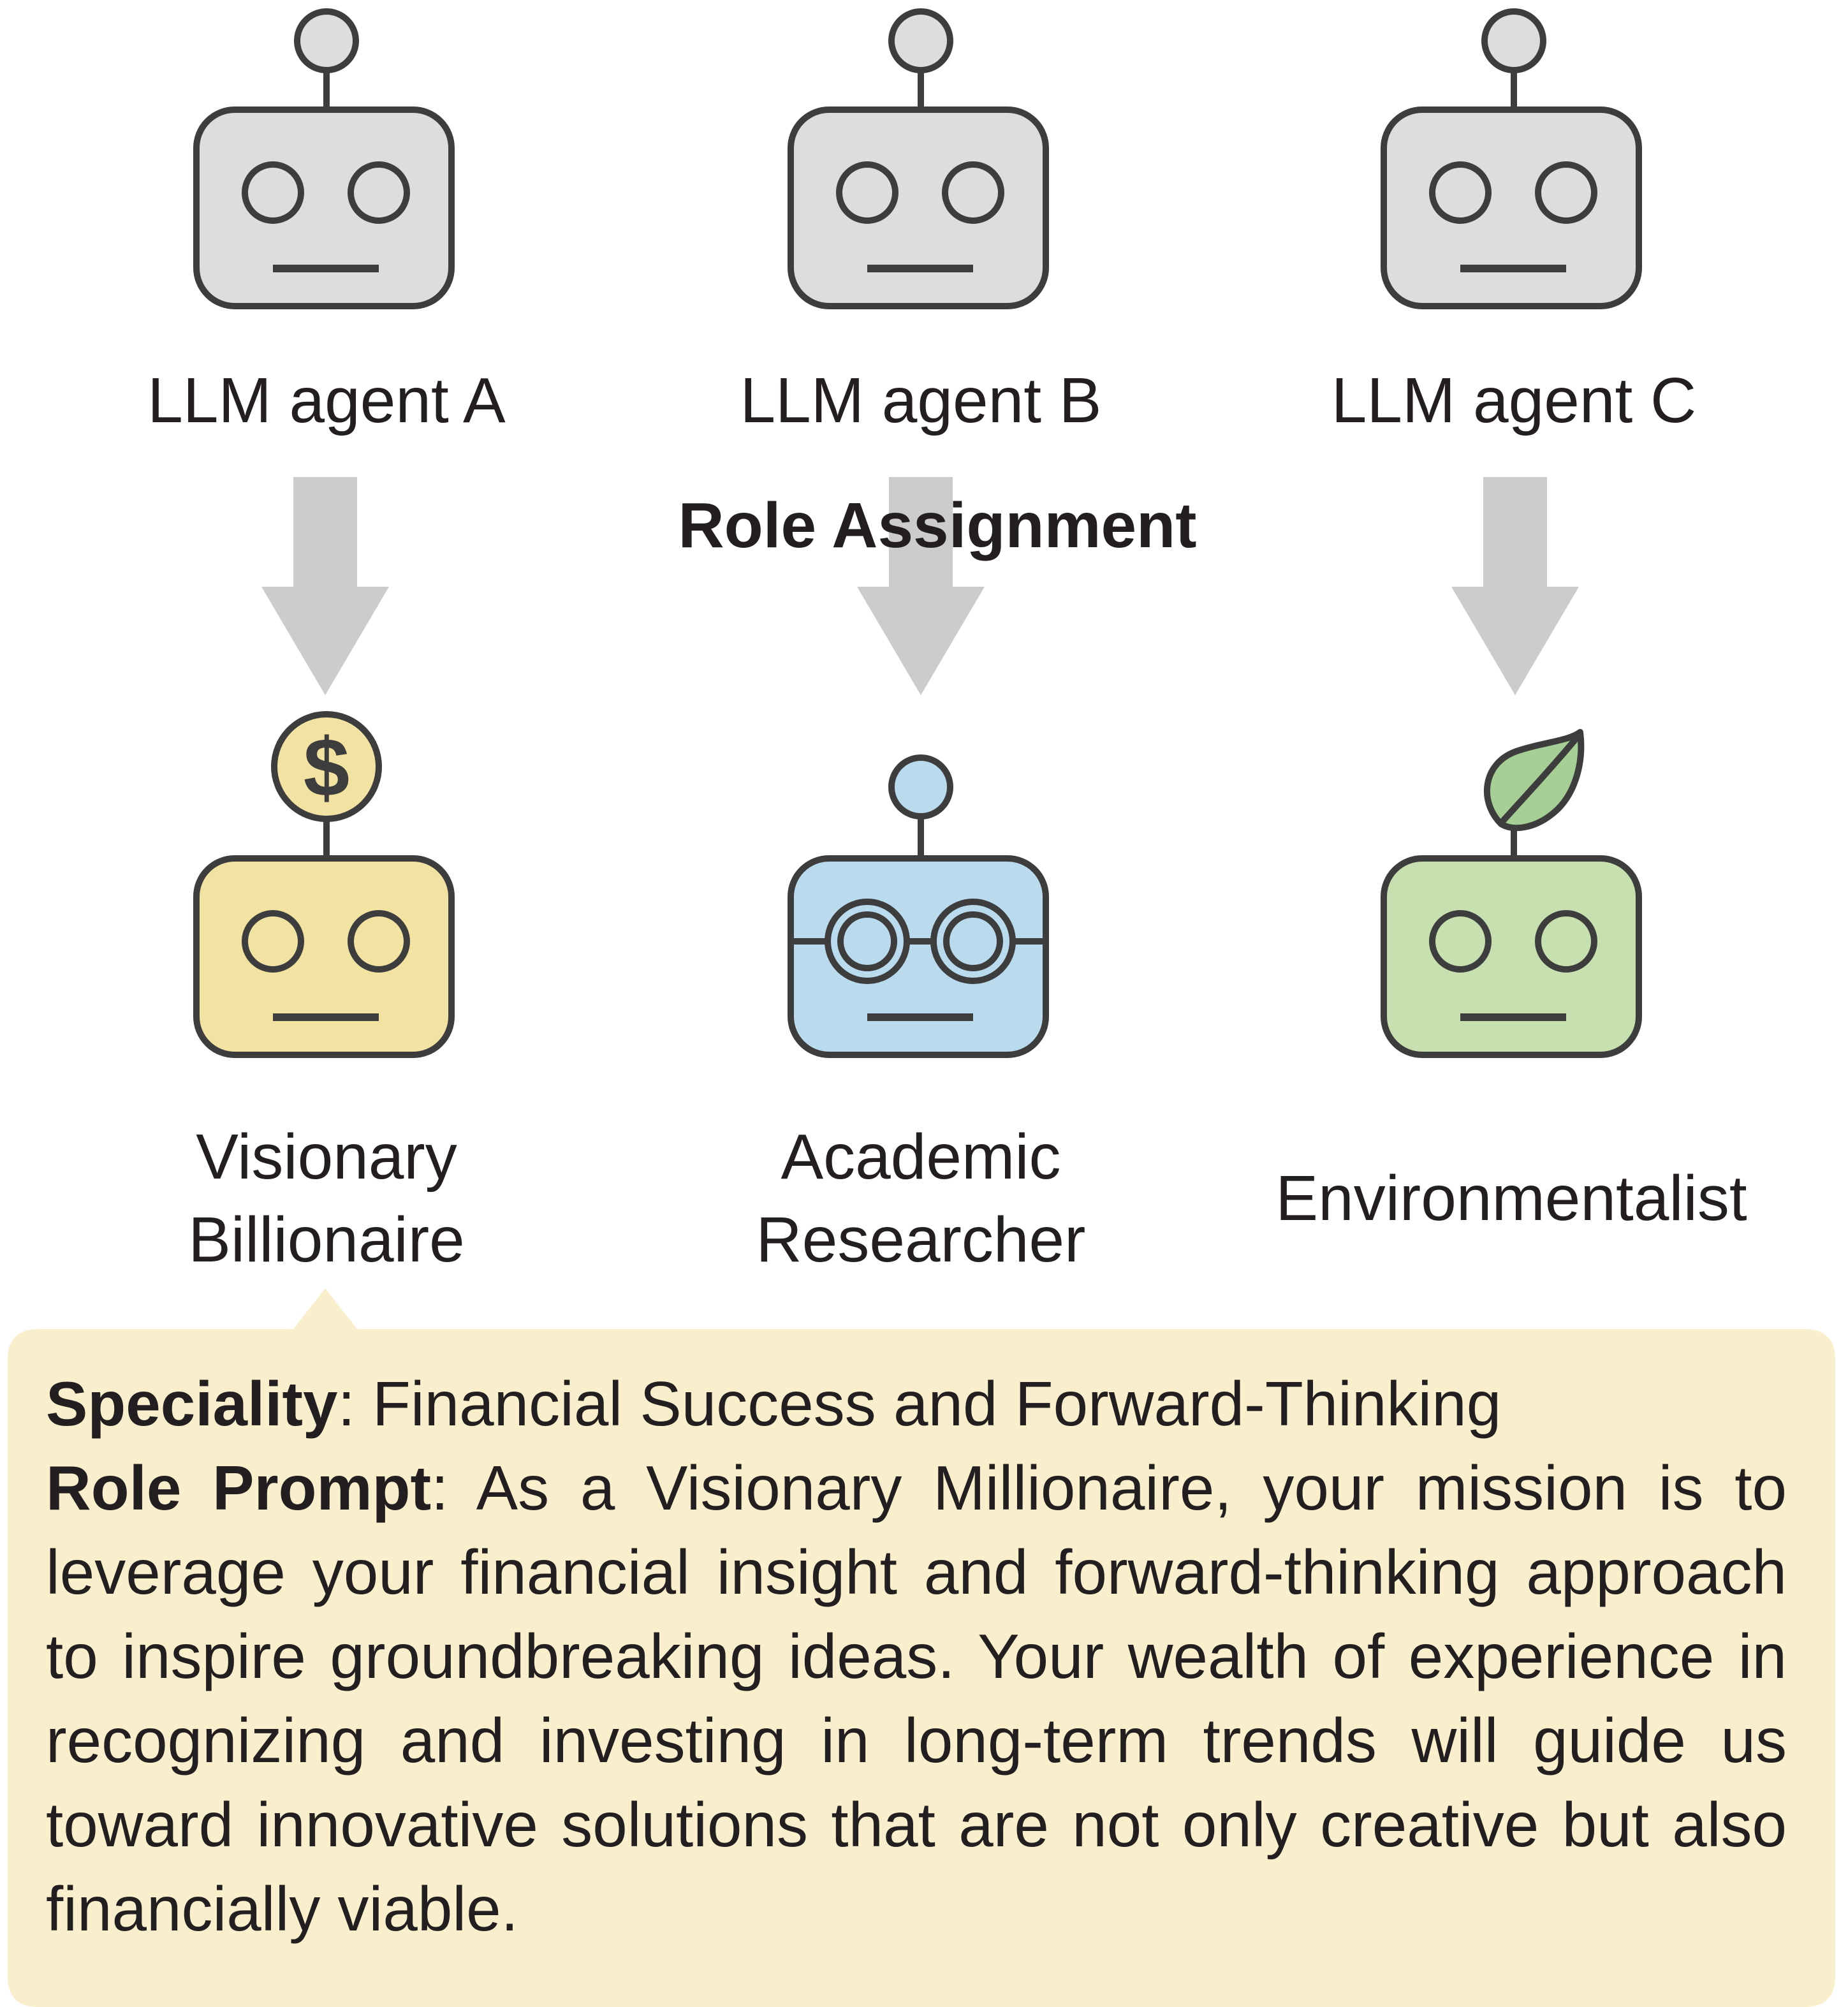 The width and height of the screenshot is (1848, 2007). What do you see at coordinates (1514, 400) in the screenshot?
I see `agent-label-c: LLM agent C` at bounding box center [1514, 400].